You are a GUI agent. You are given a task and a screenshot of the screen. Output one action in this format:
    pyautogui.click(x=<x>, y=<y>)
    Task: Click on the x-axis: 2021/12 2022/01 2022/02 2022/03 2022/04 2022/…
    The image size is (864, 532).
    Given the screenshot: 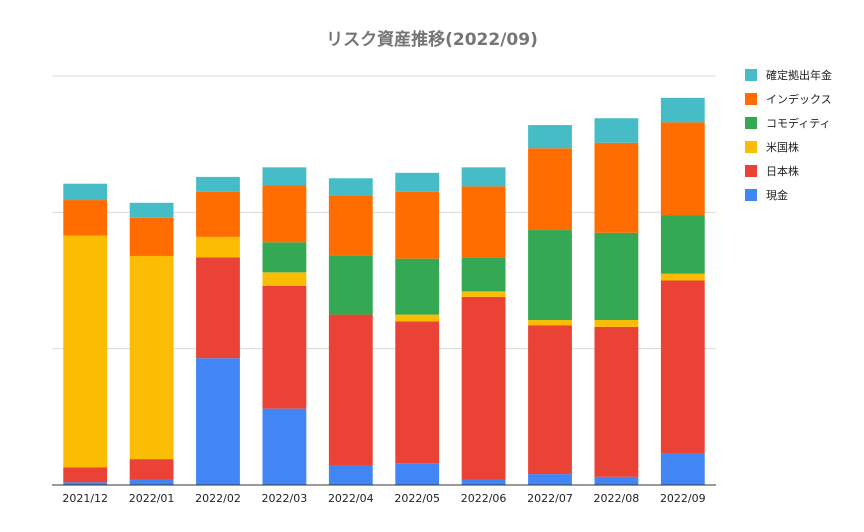 What is the action you would take?
    pyautogui.click(x=384, y=494)
    